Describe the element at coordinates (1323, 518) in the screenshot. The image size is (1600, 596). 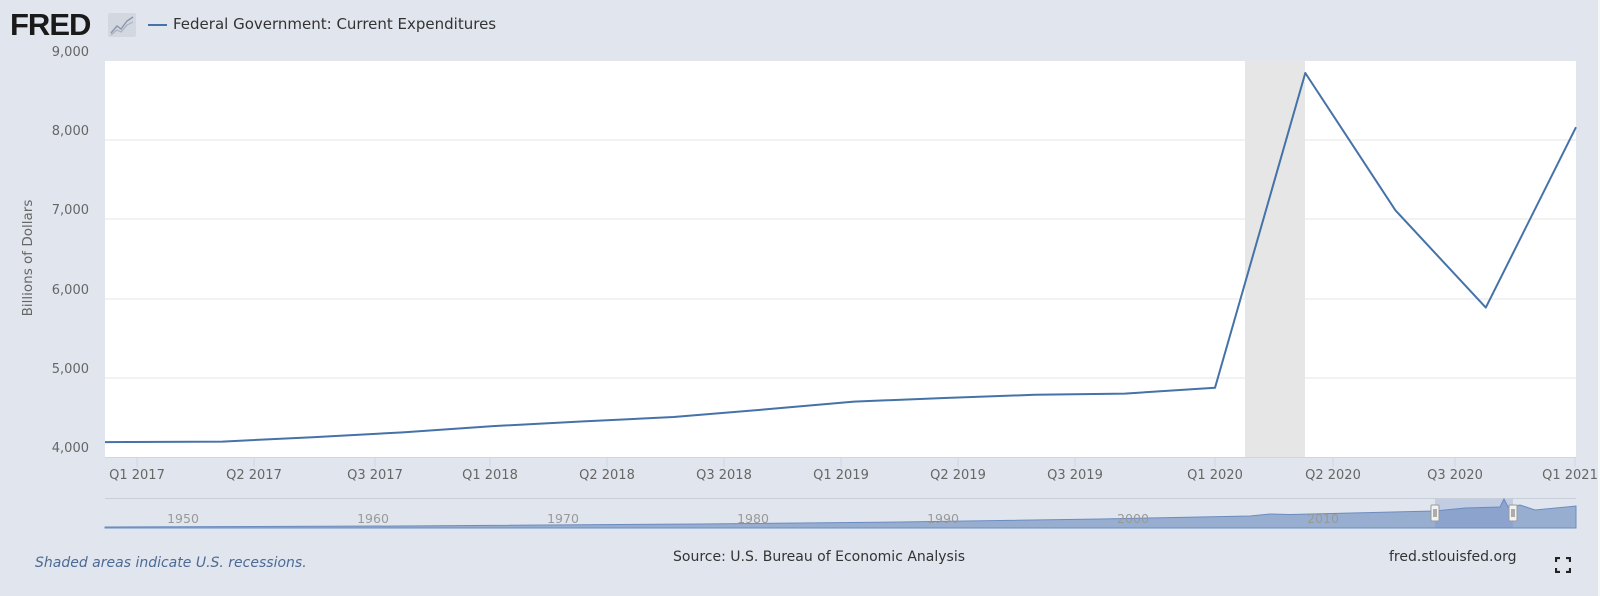
I see `navigator-year-label: 2010` at that location.